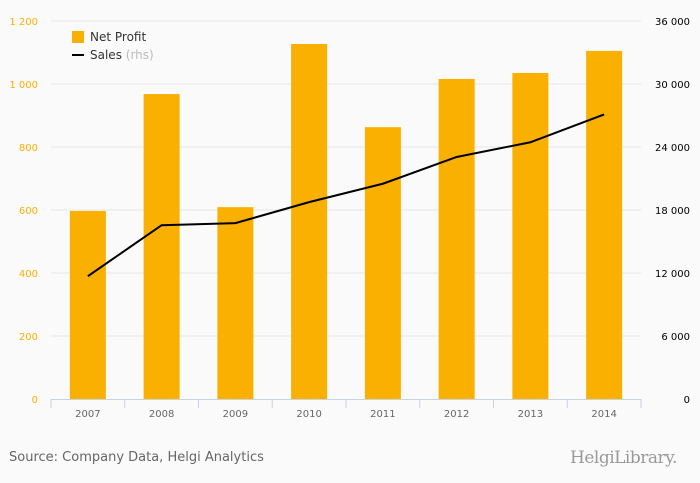  Describe the element at coordinates (672, 22) in the screenshot. I see `right-axis-tick-label: 36 000` at that location.